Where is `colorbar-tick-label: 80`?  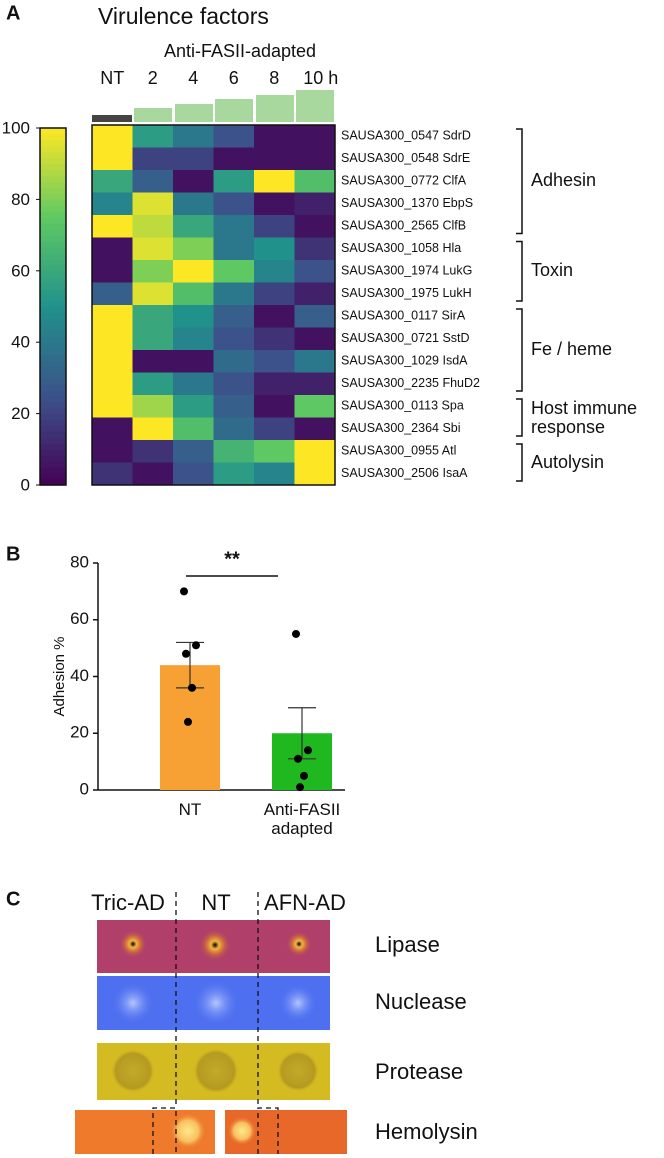 colorbar-tick-label: 80 is located at coordinates (20, 199).